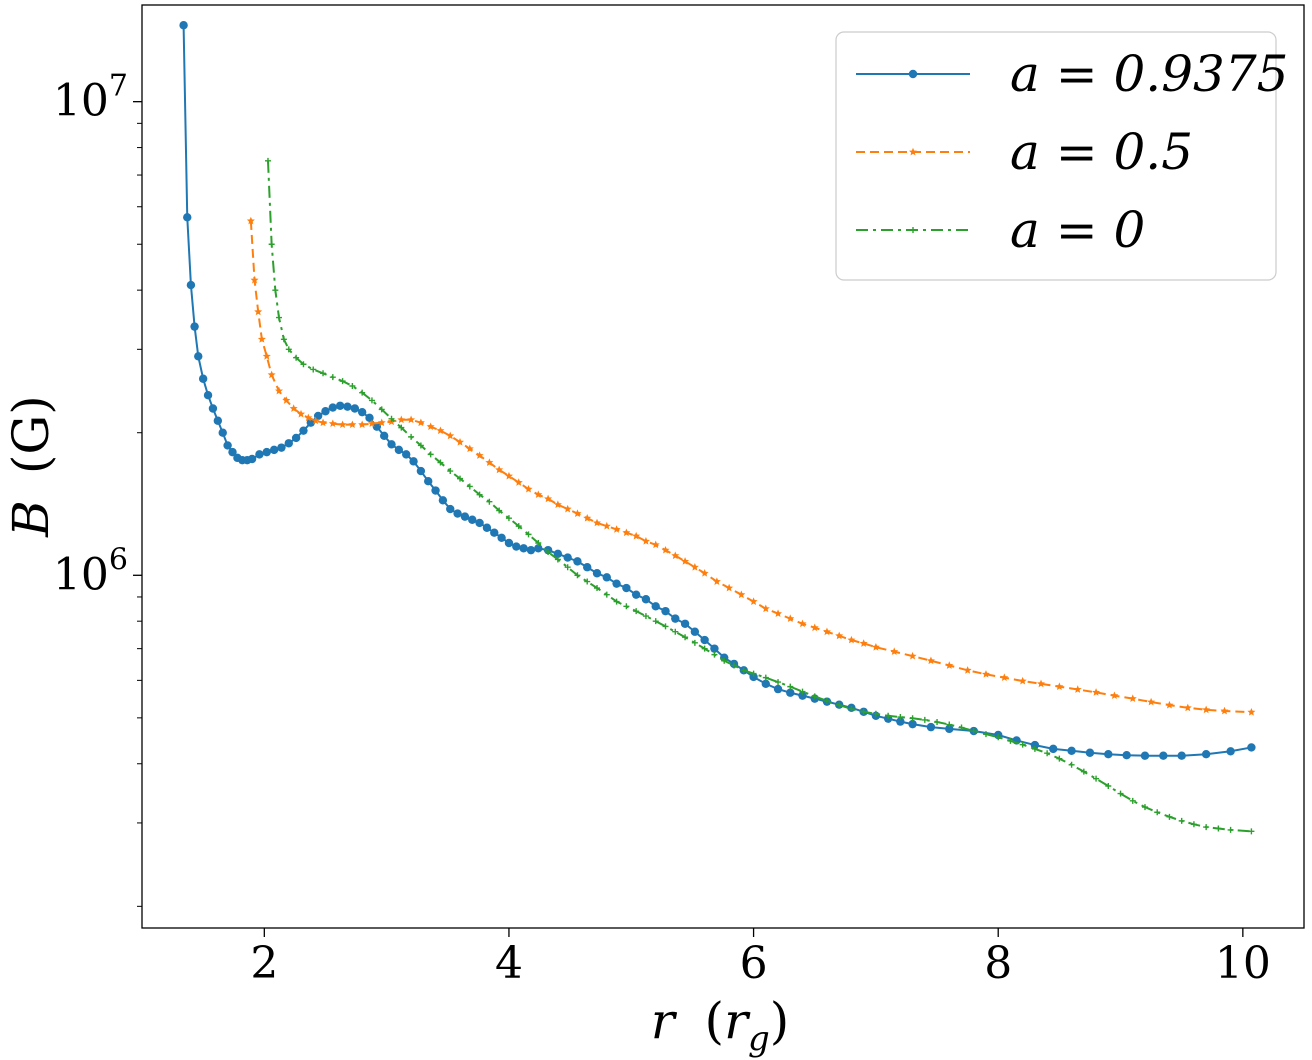 This screenshot has width=1312, height=1060. I want to click on x-tick-label-2: 2, so click(264, 963).